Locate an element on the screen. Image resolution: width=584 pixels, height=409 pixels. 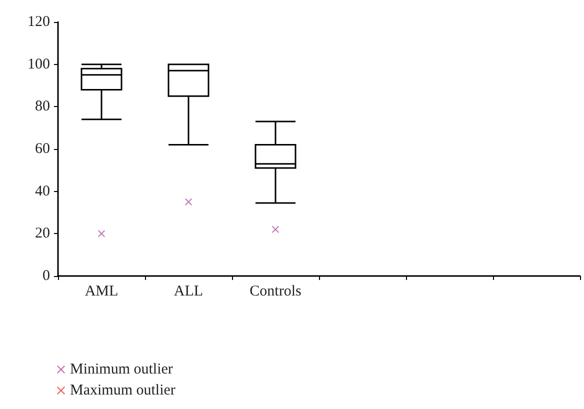
y-tick-label: 40 is located at coordinates (42, 191).